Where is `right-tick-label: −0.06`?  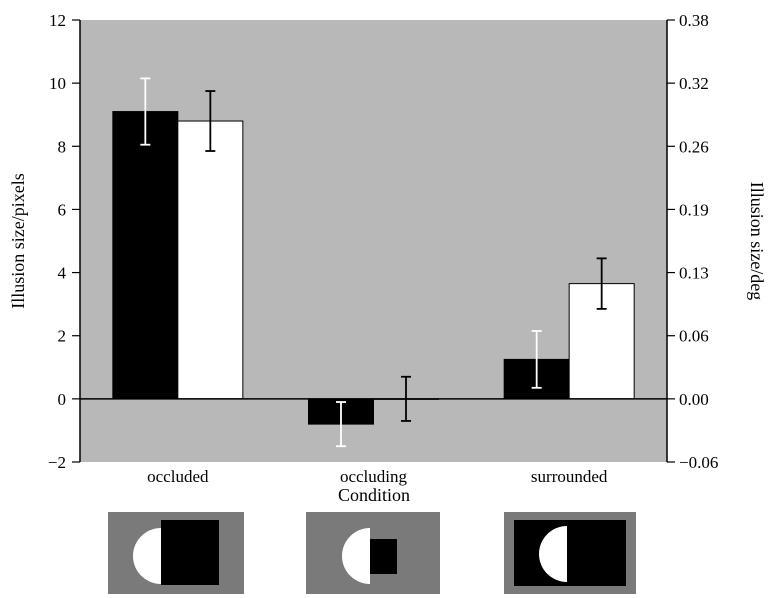 right-tick-label: −0.06 is located at coordinates (698, 462).